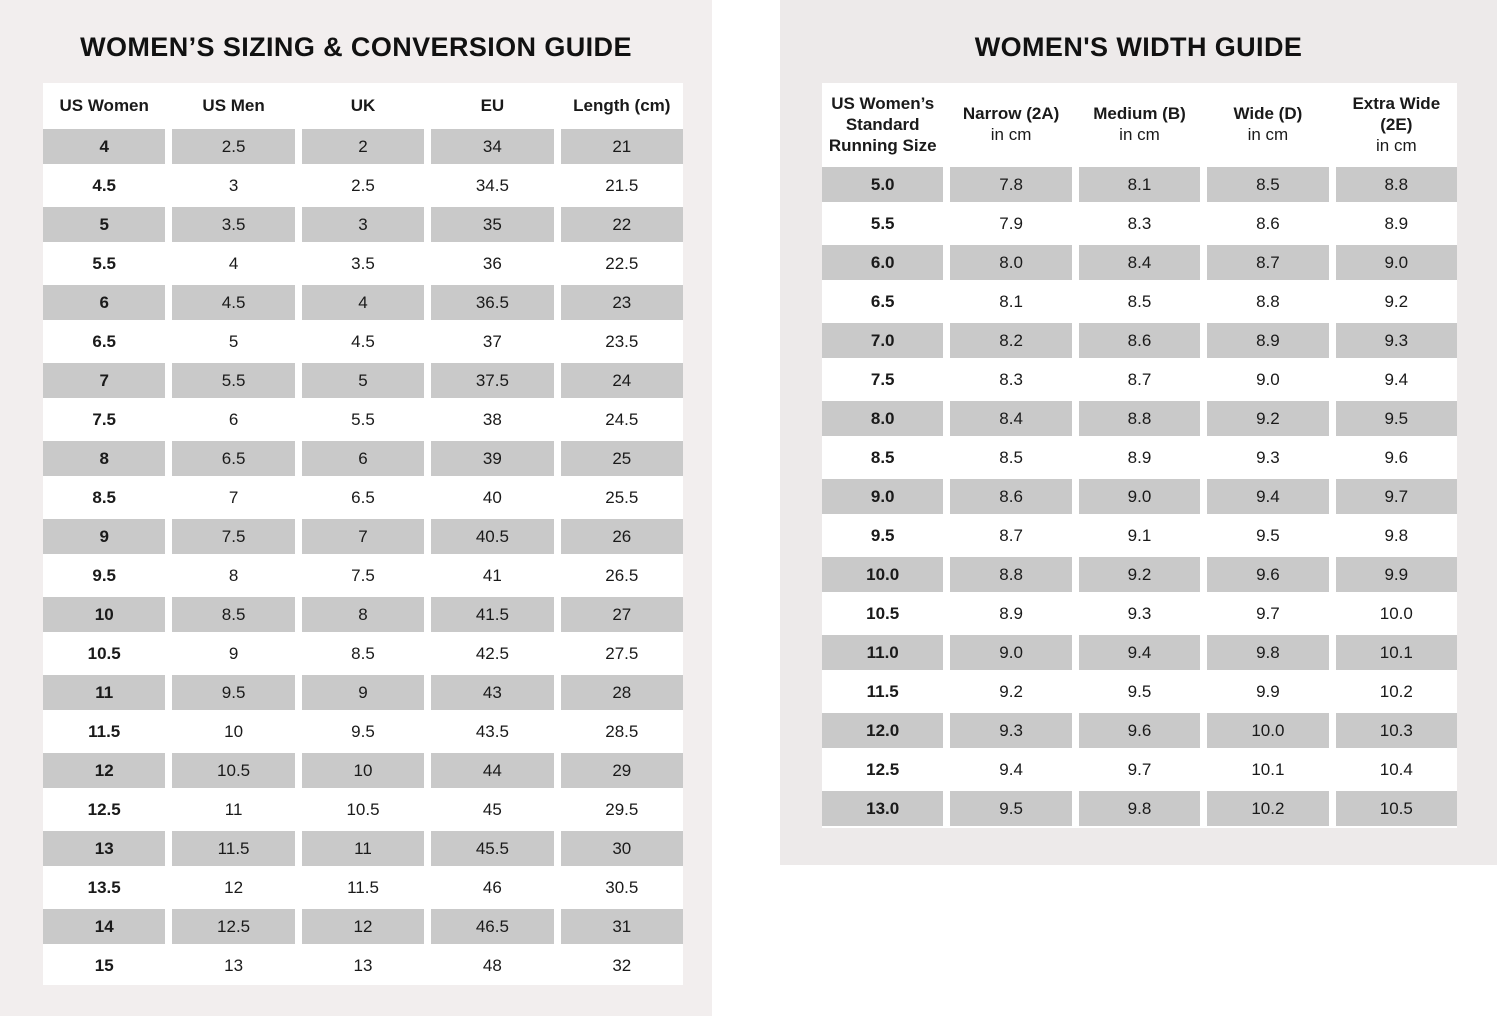 The width and height of the screenshot is (1500, 1022). Describe the element at coordinates (621, 770) in the screenshot. I see `sizing-table-cell: 29` at that location.